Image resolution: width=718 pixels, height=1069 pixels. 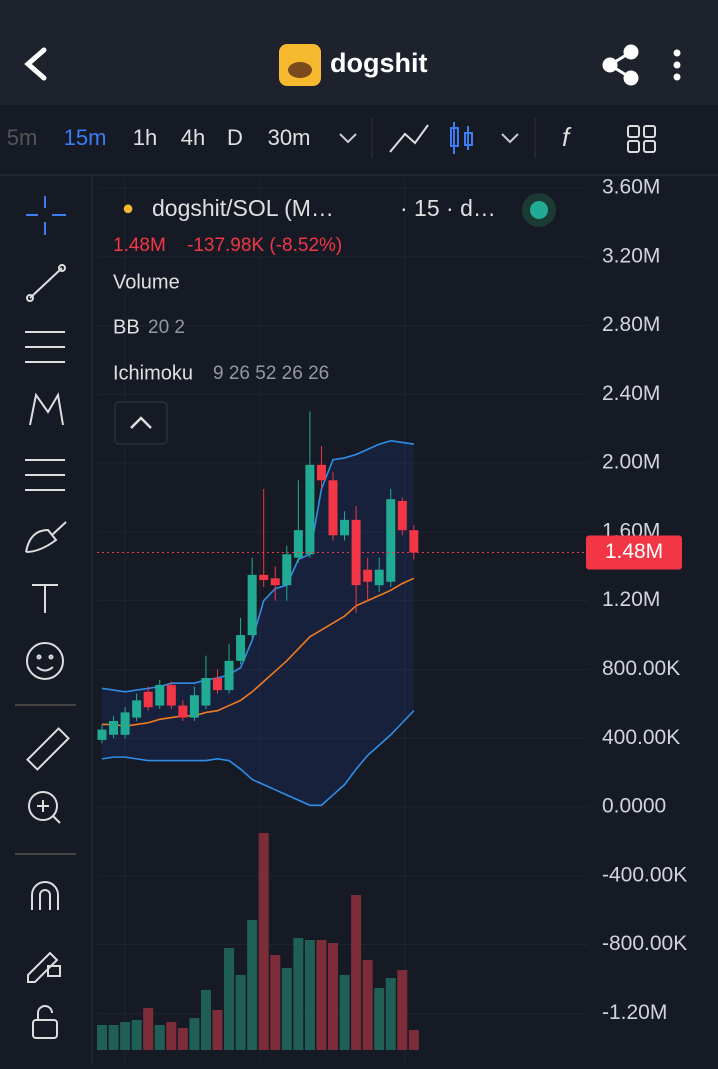 What do you see at coordinates (46, 283) in the screenshot?
I see `trend-line-tool` at bounding box center [46, 283].